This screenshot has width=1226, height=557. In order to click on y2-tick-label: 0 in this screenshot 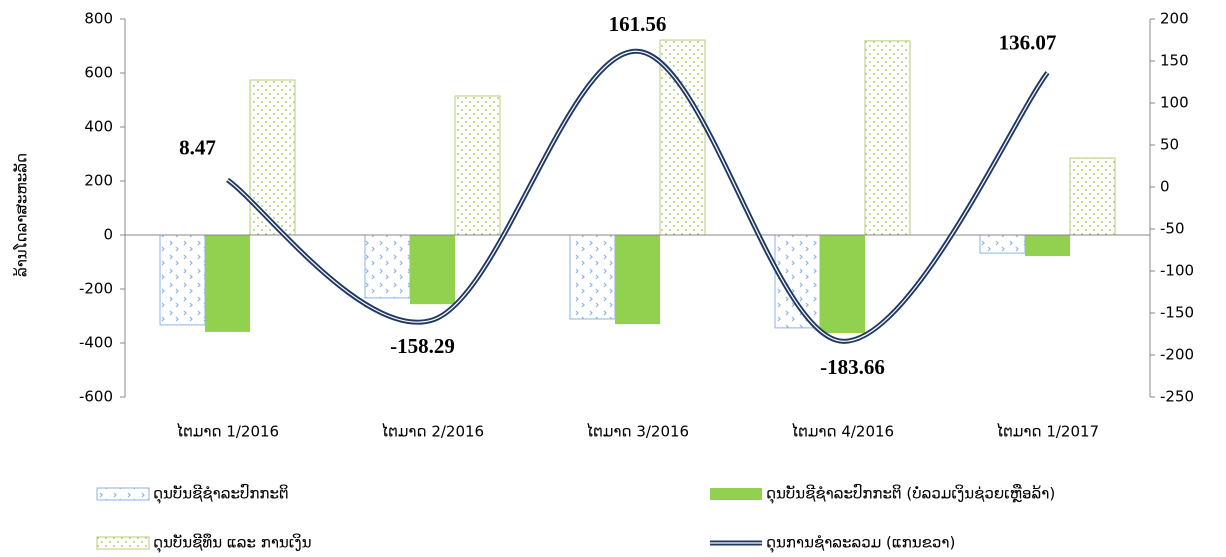, I will do `click(1165, 187)`.